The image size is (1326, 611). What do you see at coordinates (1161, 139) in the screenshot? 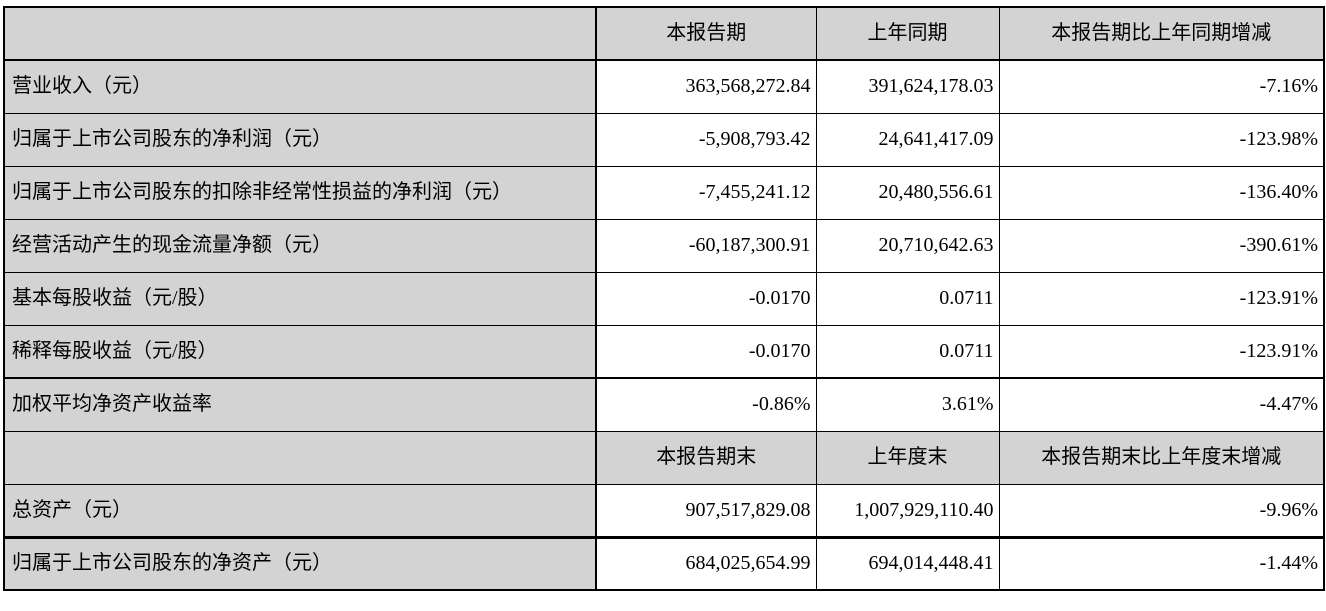
I see `change-cell: -123.98%` at bounding box center [1161, 139].